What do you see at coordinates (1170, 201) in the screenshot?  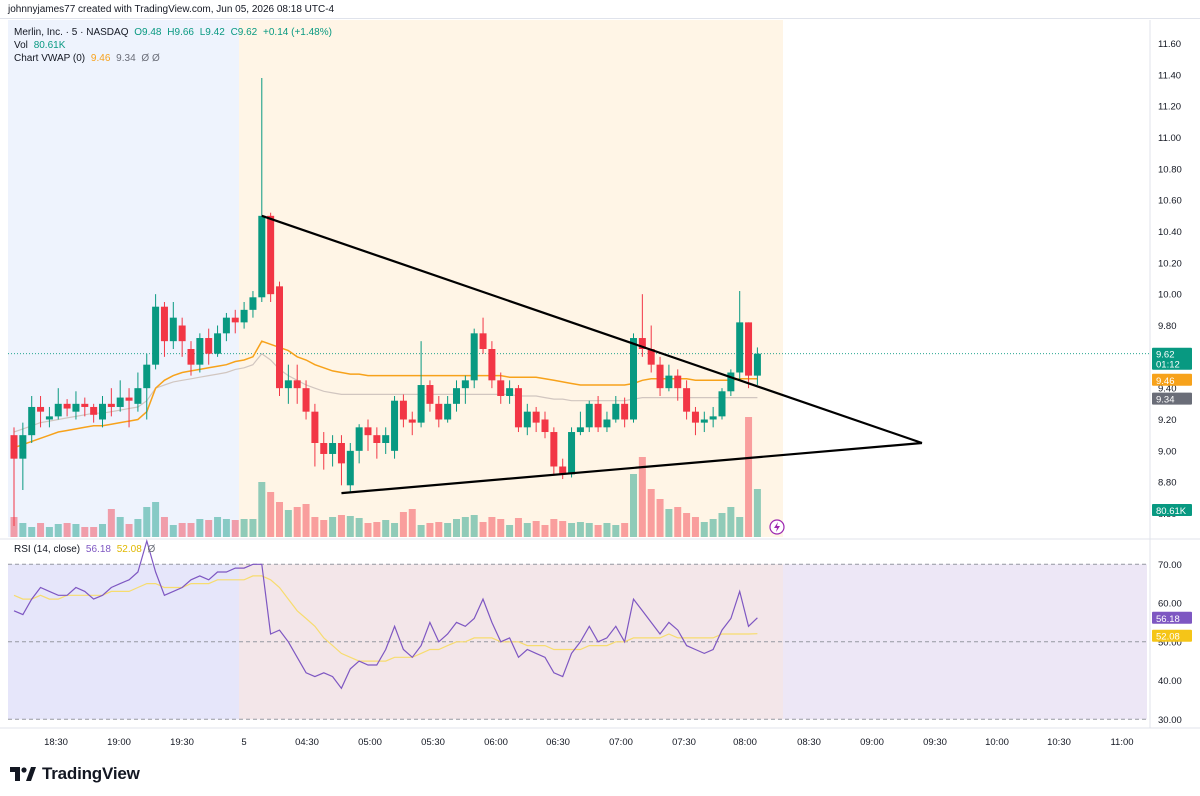 I see `price-tick-label: 10.60` at bounding box center [1170, 201].